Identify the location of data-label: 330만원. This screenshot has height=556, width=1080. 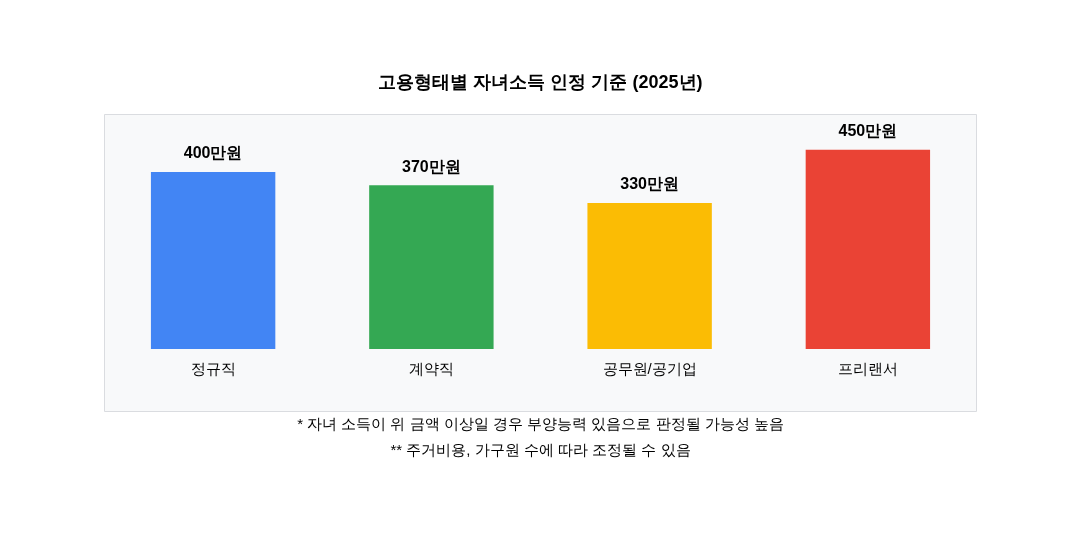
(649, 184).